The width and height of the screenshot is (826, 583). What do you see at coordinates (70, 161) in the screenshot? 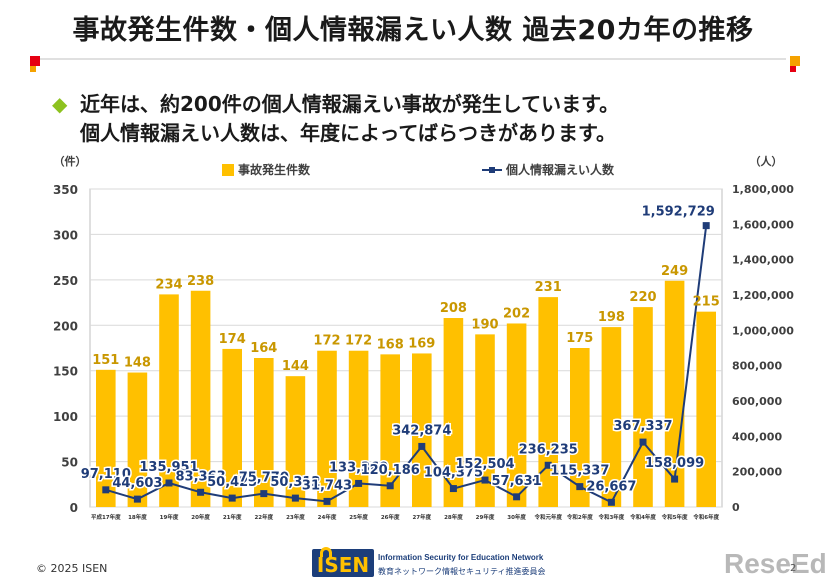
I see `y-left-unit: （件）` at bounding box center [70, 161].